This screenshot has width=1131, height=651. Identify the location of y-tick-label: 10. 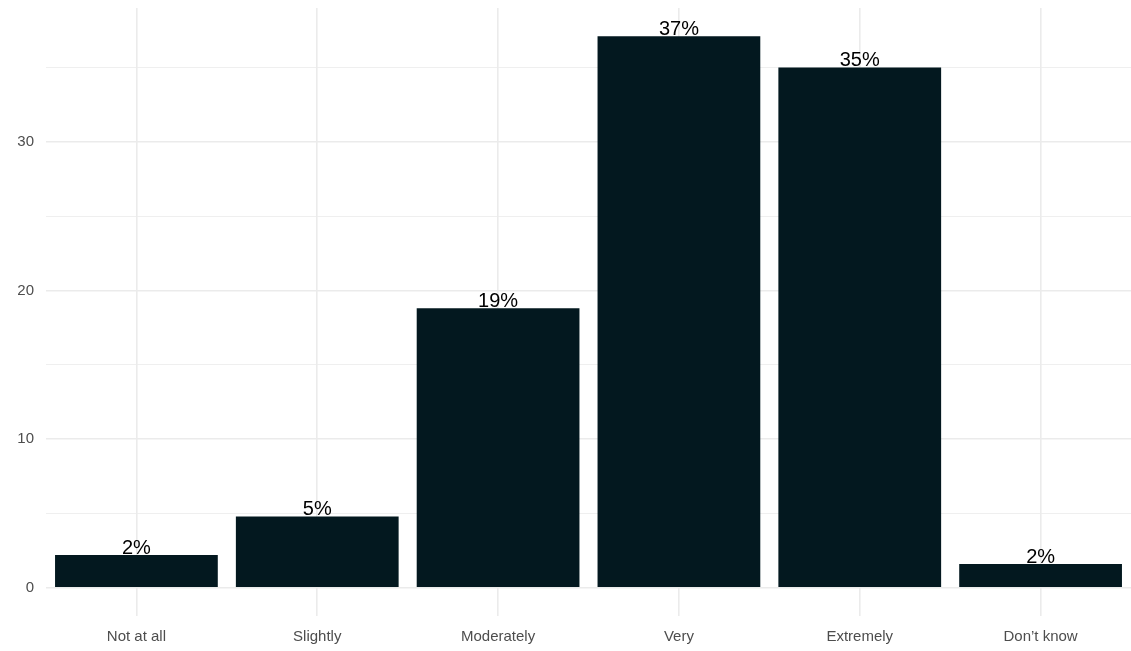
(25, 438).